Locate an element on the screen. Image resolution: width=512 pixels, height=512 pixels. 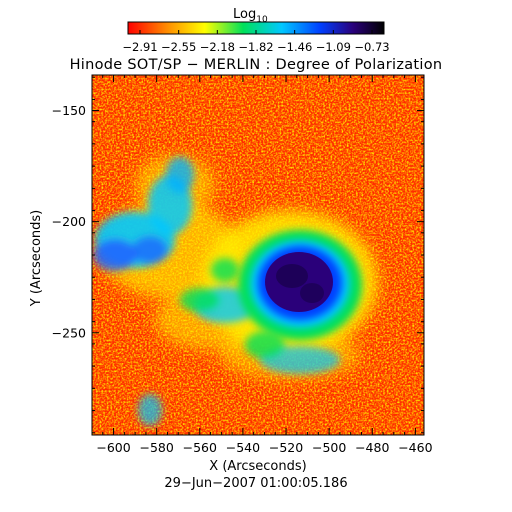
colorbar-tick-label: −1.46 is located at coordinates (294, 47).